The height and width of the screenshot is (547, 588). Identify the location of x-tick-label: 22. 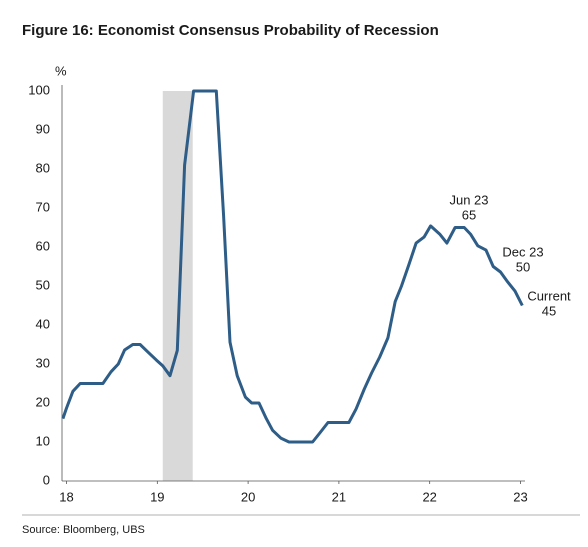
(429, 496).